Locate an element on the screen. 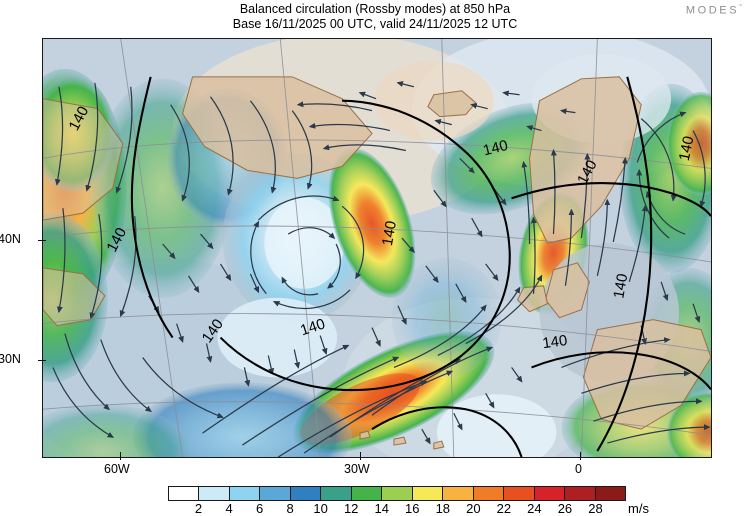  colorbar-tick-14: 14 is located at coordinates (381, 508).